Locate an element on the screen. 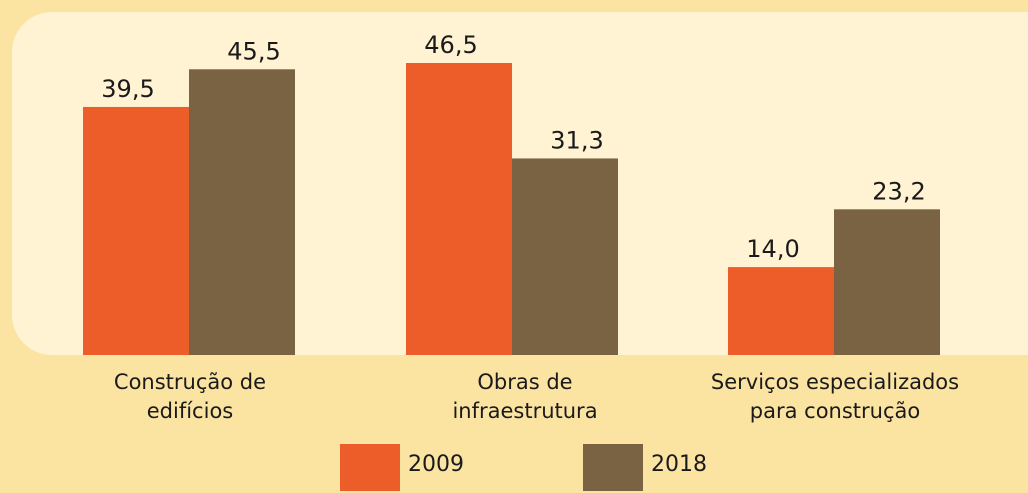 This screenshot has width=1028, height=493. category-text: Construção de edifícios is located at coordinates (190, 396).